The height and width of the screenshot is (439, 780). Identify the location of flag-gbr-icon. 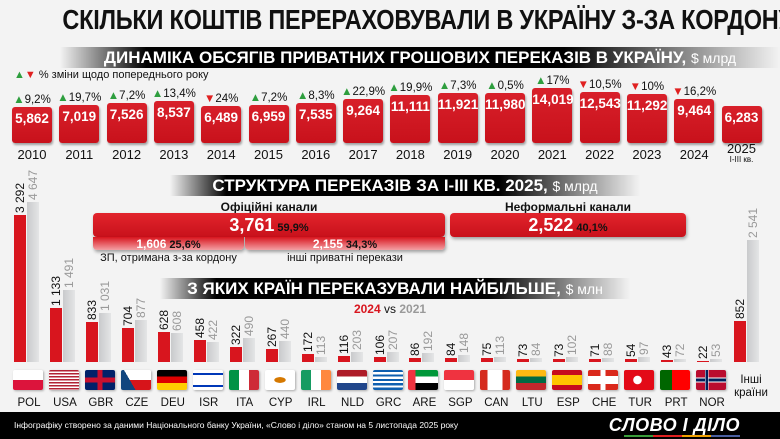
(99, 380).